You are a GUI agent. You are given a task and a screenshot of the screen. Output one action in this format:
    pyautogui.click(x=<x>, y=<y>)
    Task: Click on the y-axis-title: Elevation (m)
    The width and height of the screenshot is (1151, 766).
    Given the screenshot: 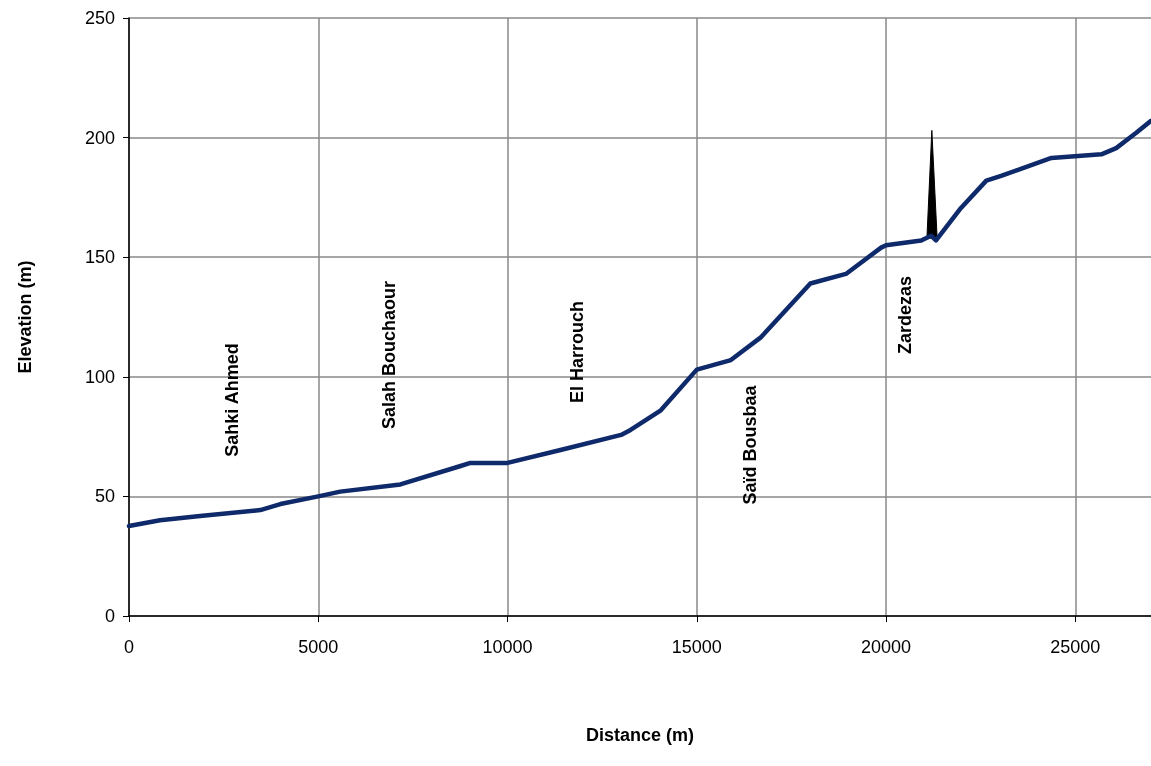 What is the action you would take?
    pyautogui.click(x=25, y=317)
    